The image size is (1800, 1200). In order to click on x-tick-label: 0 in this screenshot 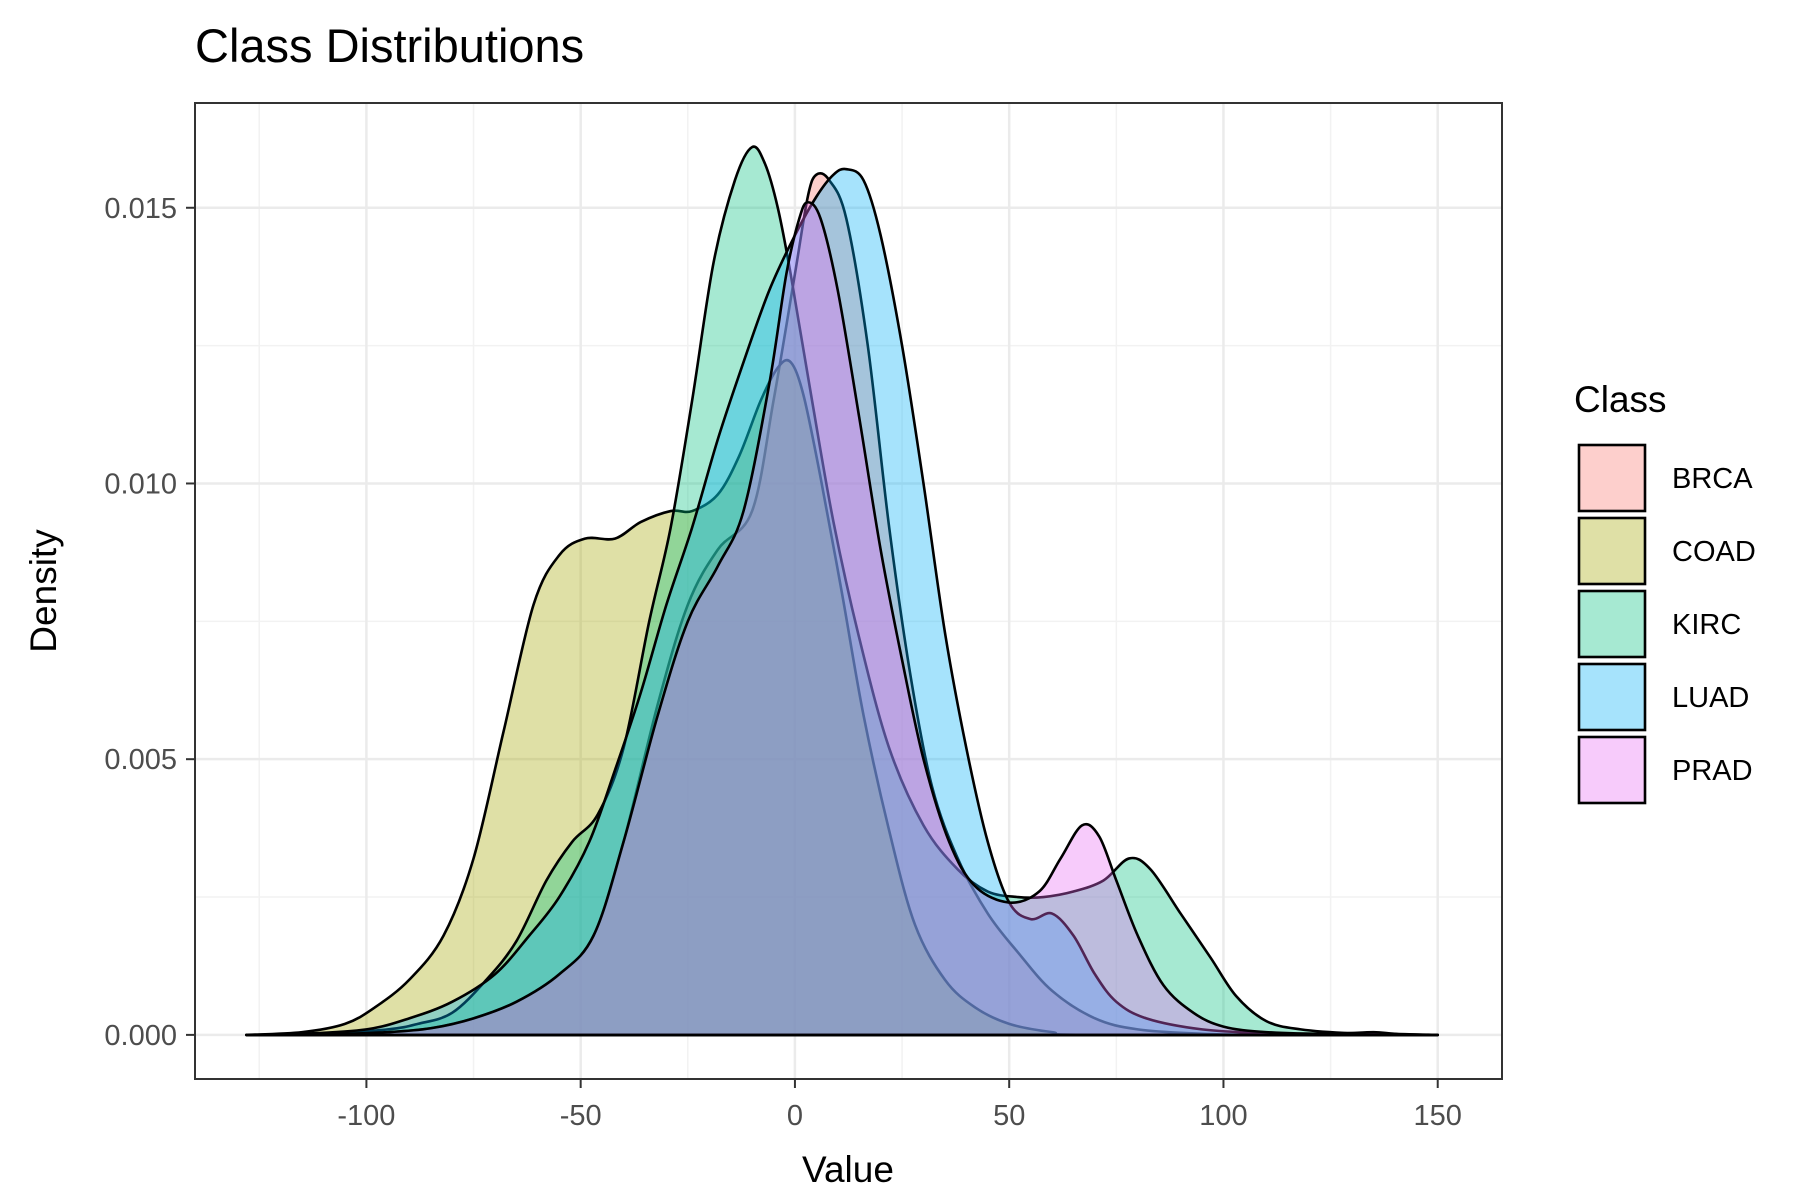, I will do `click(795, 1116)`.